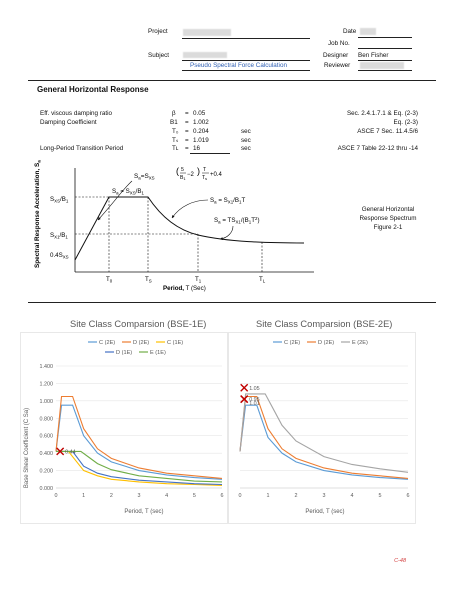  What do you see at coordinates (47, 384) in the screenshot?
I see `y-tick-label: 1.200` at bounding box center [47, 384].